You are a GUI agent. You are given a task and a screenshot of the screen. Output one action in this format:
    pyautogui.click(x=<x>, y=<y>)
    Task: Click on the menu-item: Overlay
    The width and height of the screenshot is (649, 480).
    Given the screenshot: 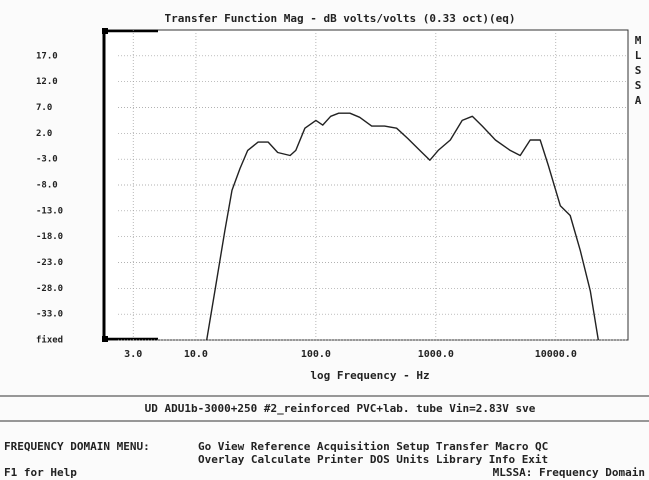 What is the action you would take?
    pyautogui.click(x=221, y=459)
    